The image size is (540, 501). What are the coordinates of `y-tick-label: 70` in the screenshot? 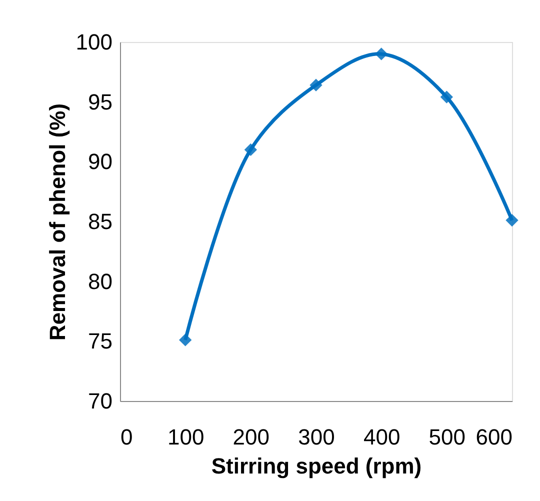 It's located at (100, 401).